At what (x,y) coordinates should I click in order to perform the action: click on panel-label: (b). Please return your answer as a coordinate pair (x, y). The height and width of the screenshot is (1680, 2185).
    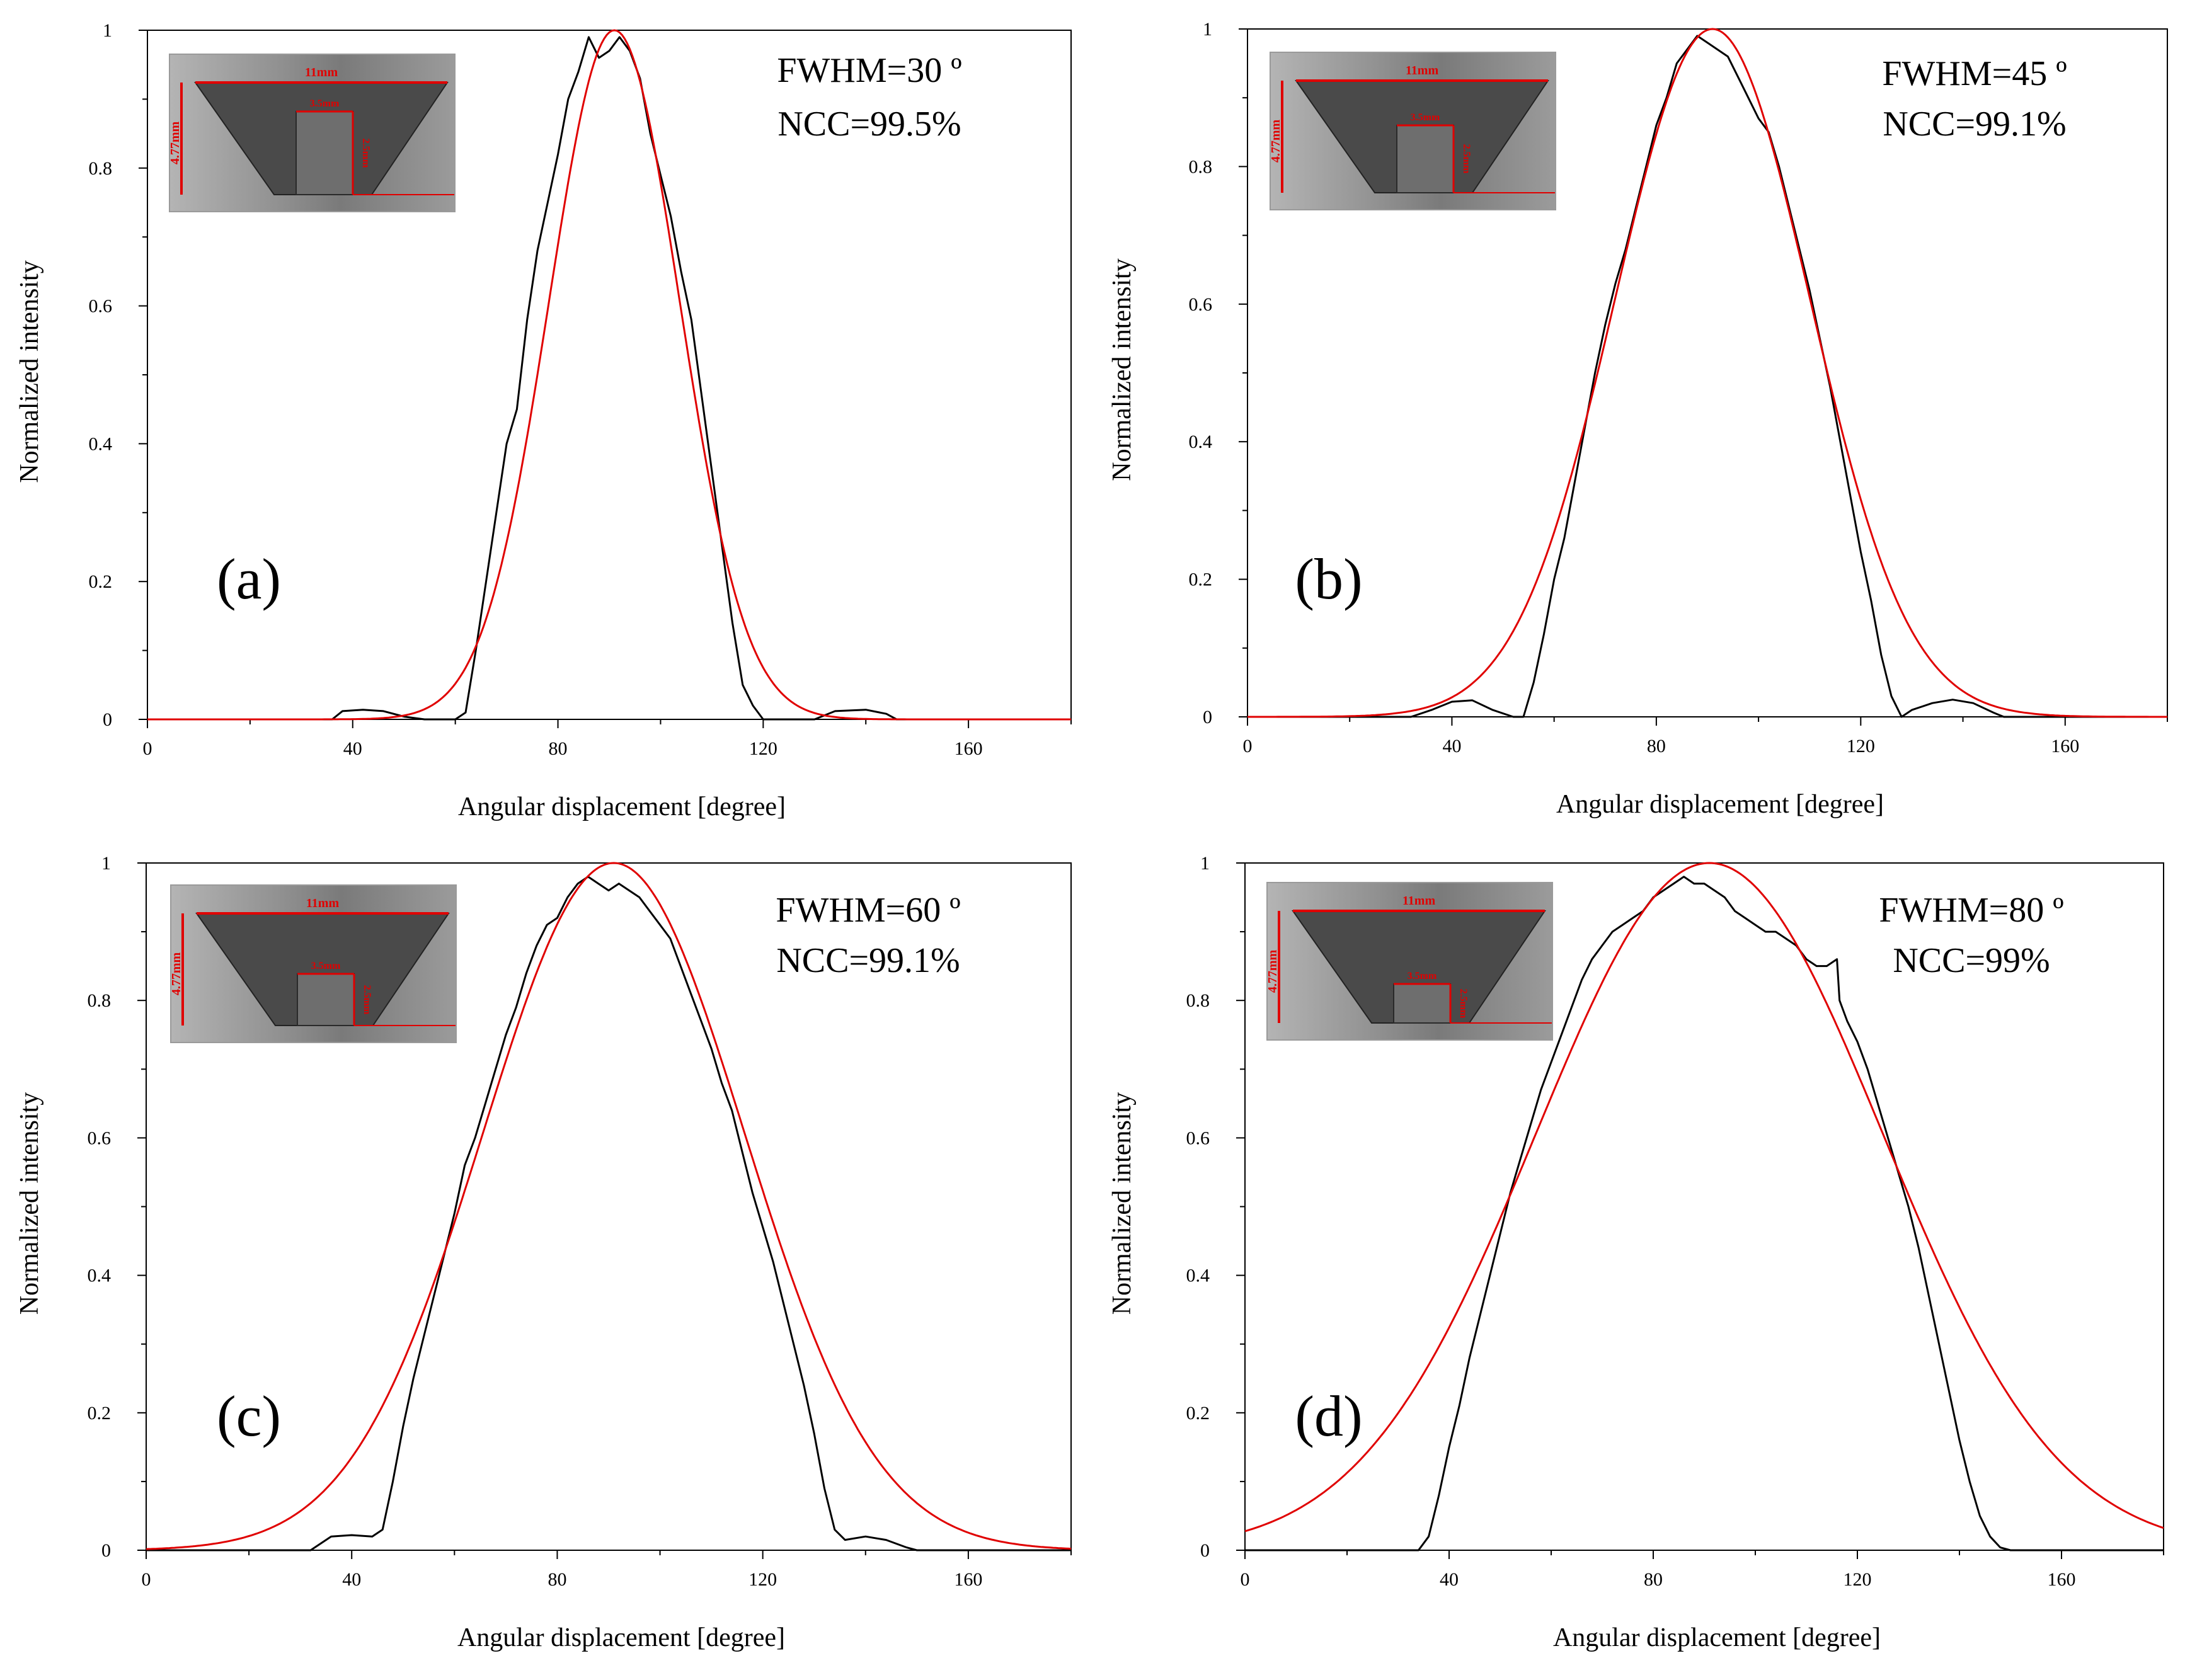
    Looking at the image, I should click on (1328, 579).